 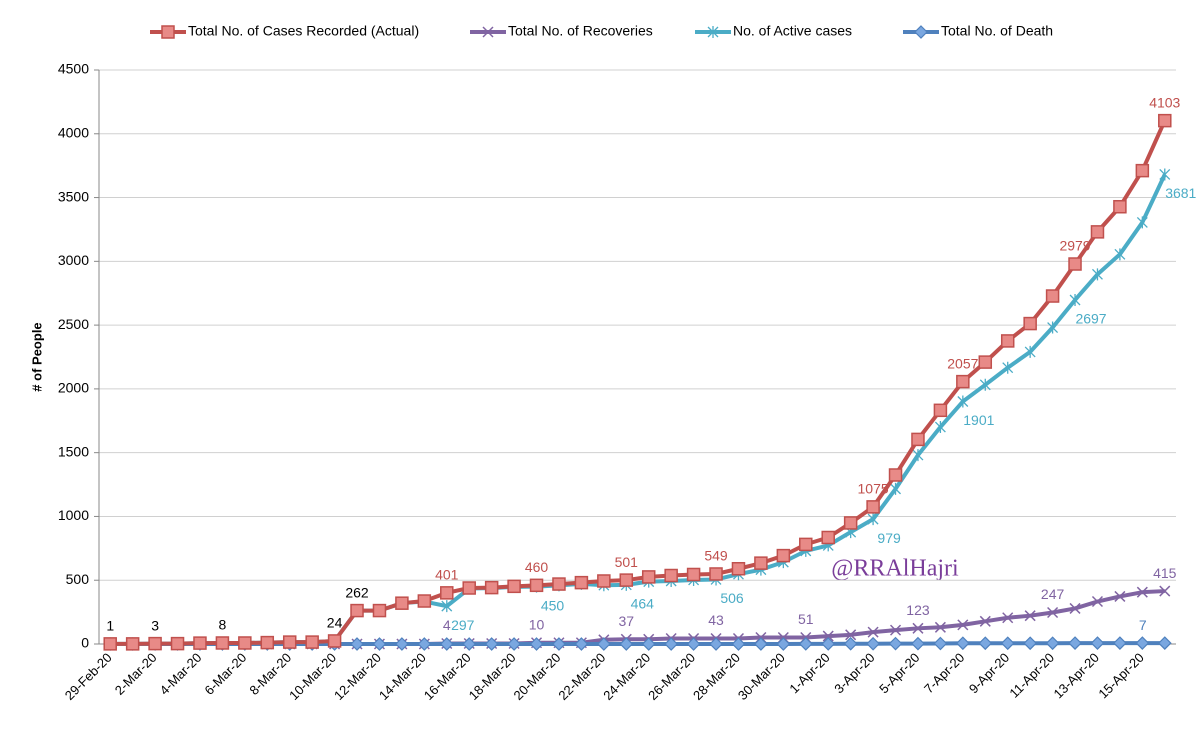 What do you see at coordinates (873, 489) in the screenshot?
I see `data-label: 1075` at bounding box center [873, 489].